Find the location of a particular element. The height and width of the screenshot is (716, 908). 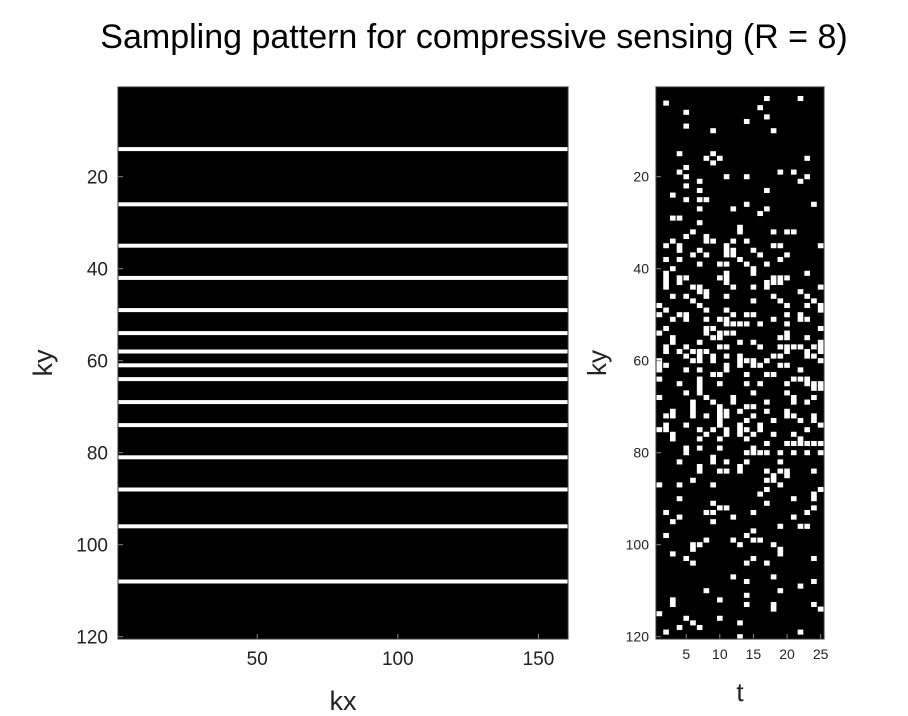

left-xtick-label: 50 is located at coordinates (257, 659).